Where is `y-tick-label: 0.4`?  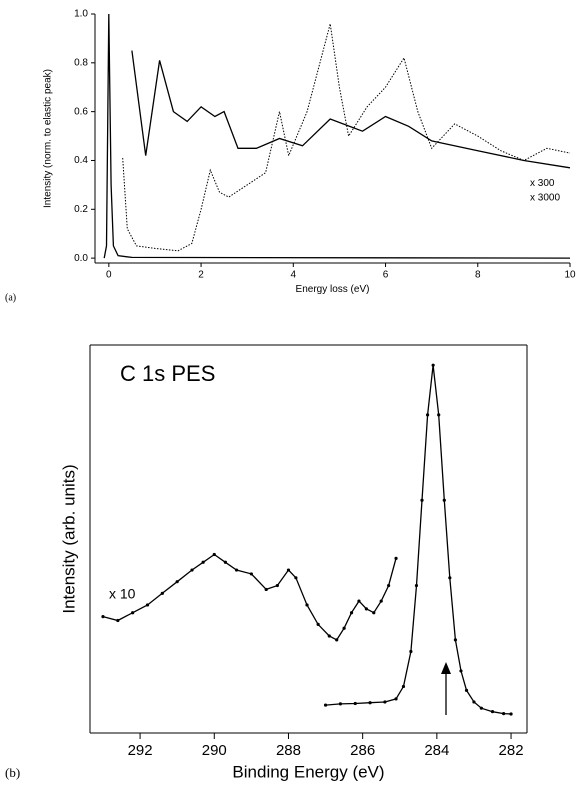
y-tick-label: 0.4 is located at coordinates (81, 160).